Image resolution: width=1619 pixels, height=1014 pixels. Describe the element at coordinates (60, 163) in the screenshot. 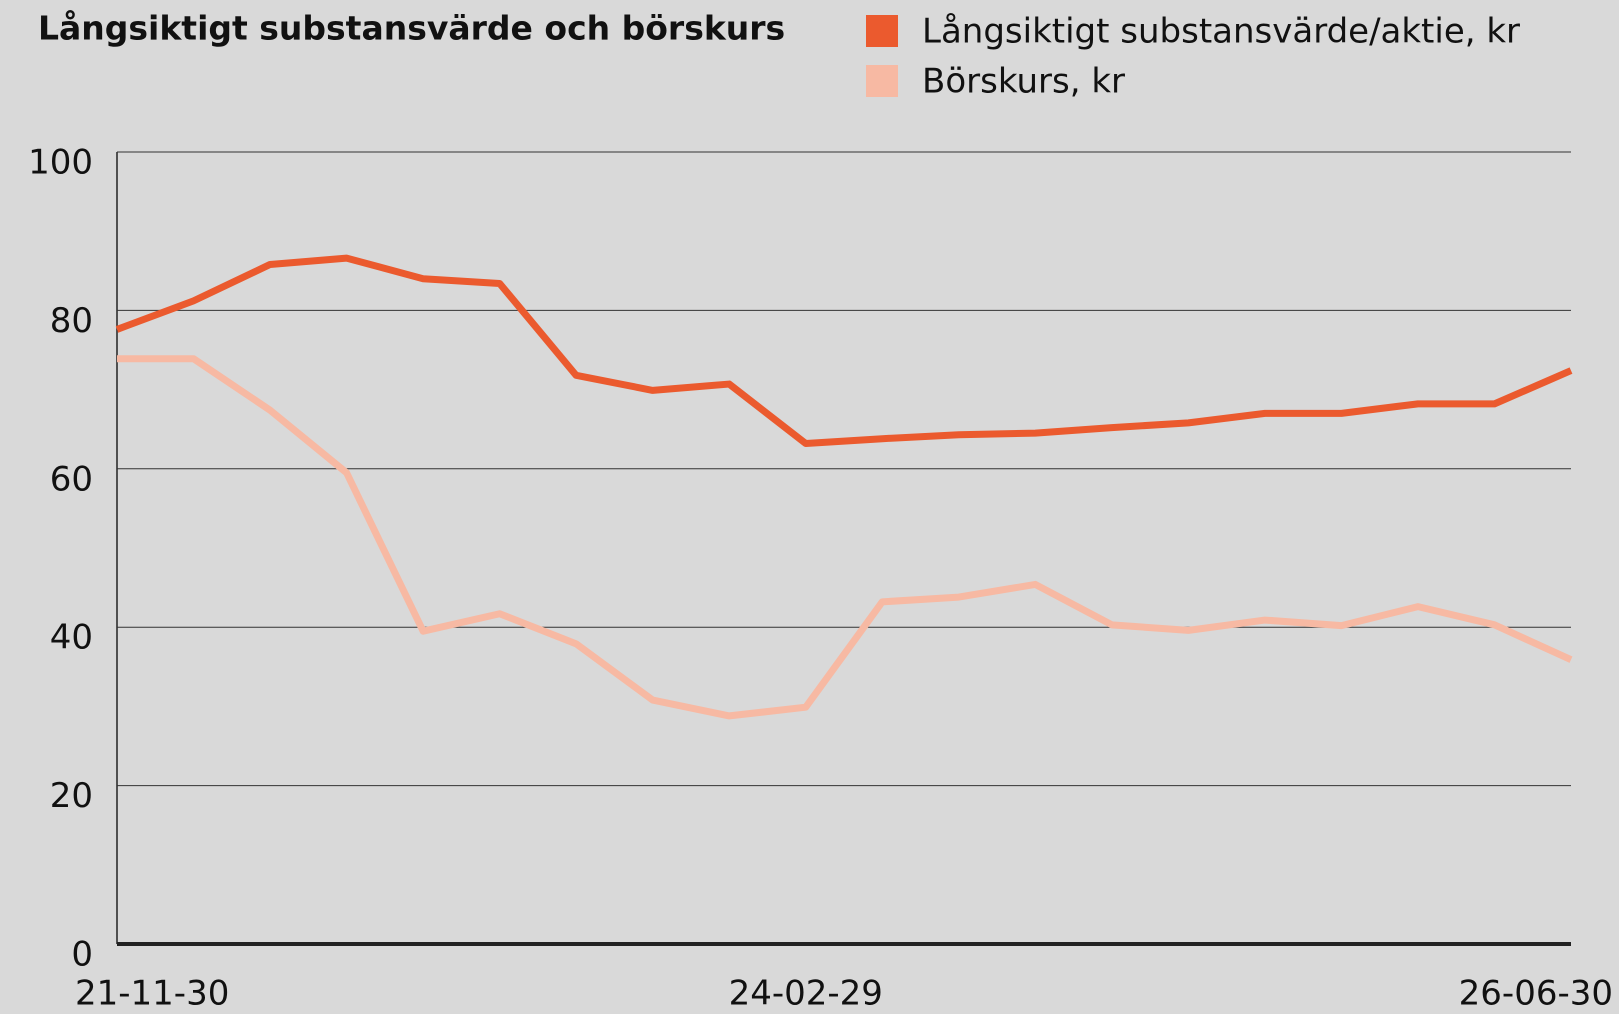

I see `y-tick-label: 100` at that location.